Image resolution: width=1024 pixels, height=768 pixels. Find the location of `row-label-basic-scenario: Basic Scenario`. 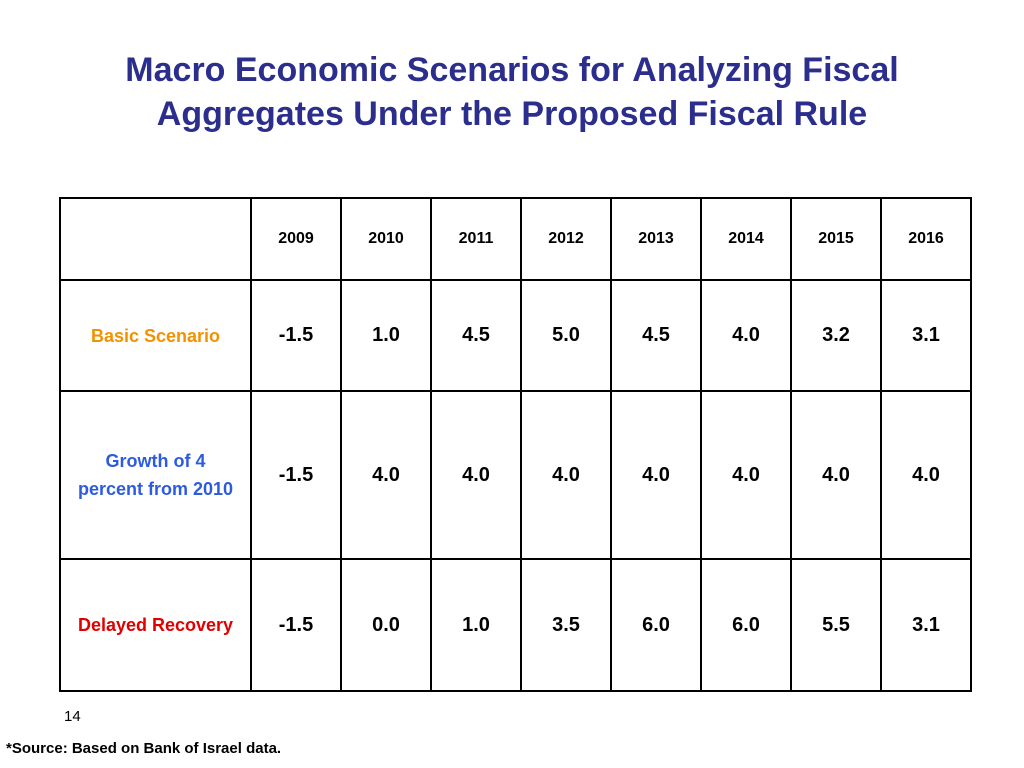

row-label-basic-scenario: Basic Scenario is located at coordinates (155, 335).